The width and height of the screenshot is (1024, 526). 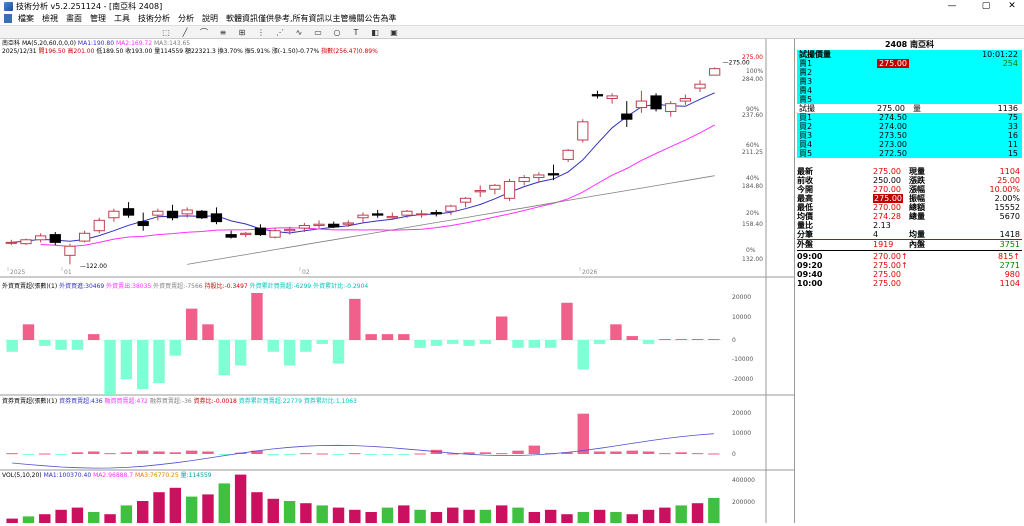 I want to click on match-qty: 1136, so click(x=1007, y=108).